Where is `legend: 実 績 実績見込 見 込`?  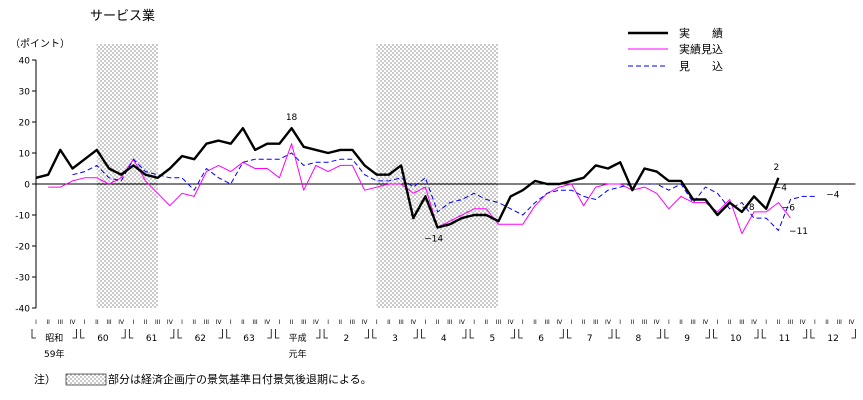 legend: 実 績 実績見込 見 込 is located at coordinates (675, 49).